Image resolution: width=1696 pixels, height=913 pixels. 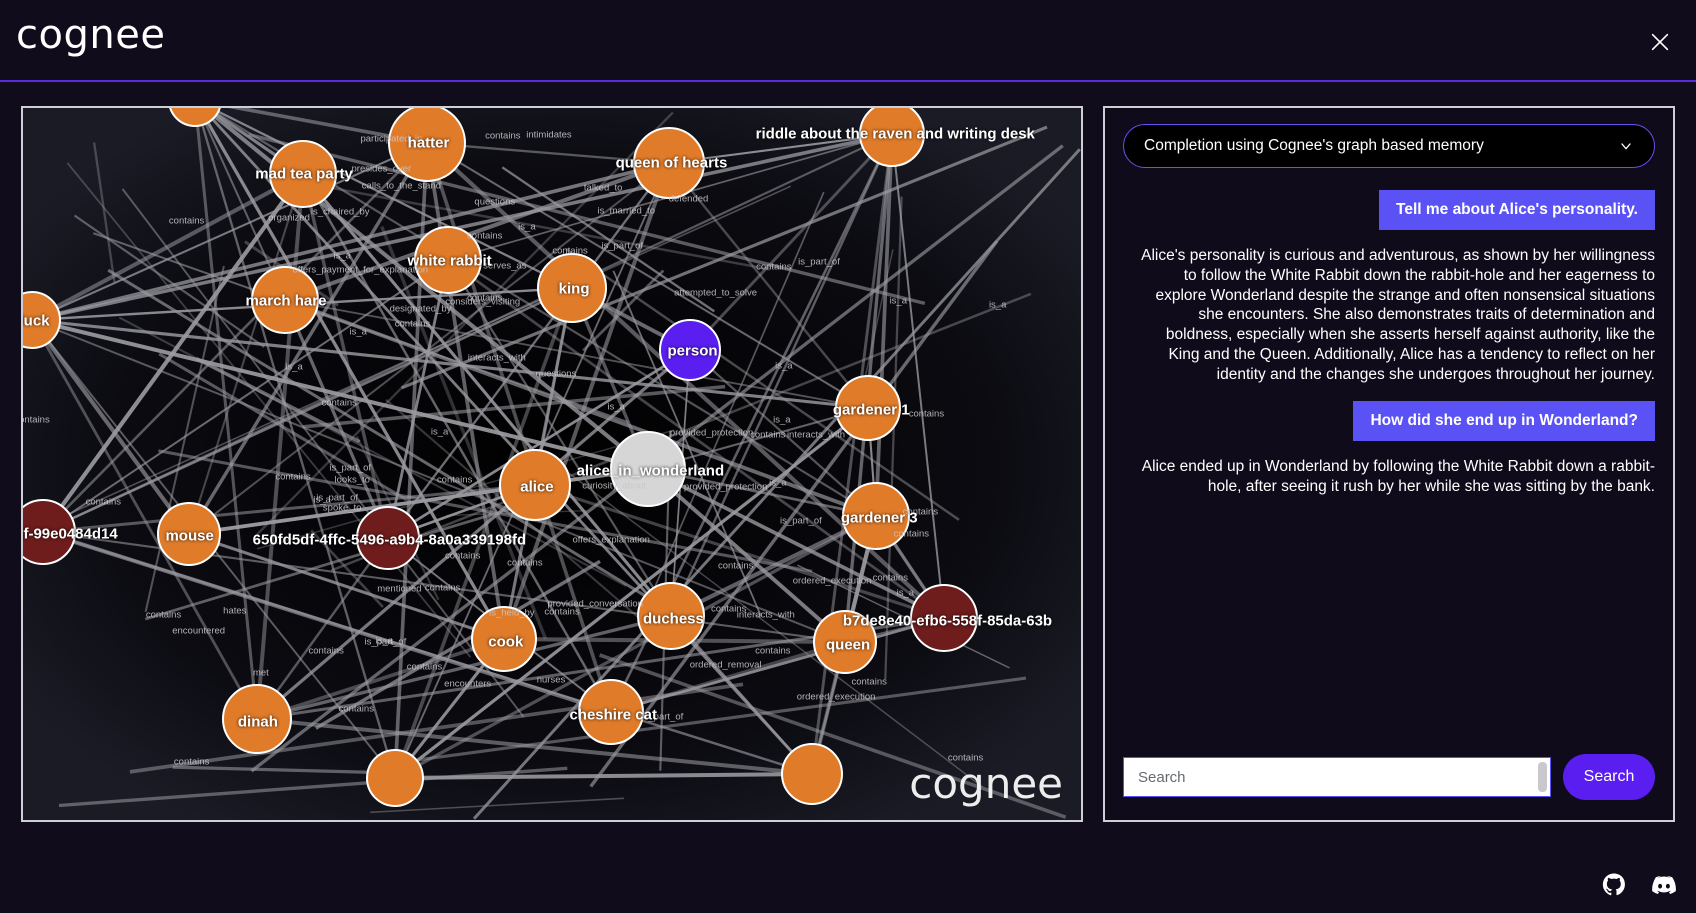 What do you see at coordinates (1614, 885) in the screenshot?
I see `github-icon` at bounding box center [1614, 885].